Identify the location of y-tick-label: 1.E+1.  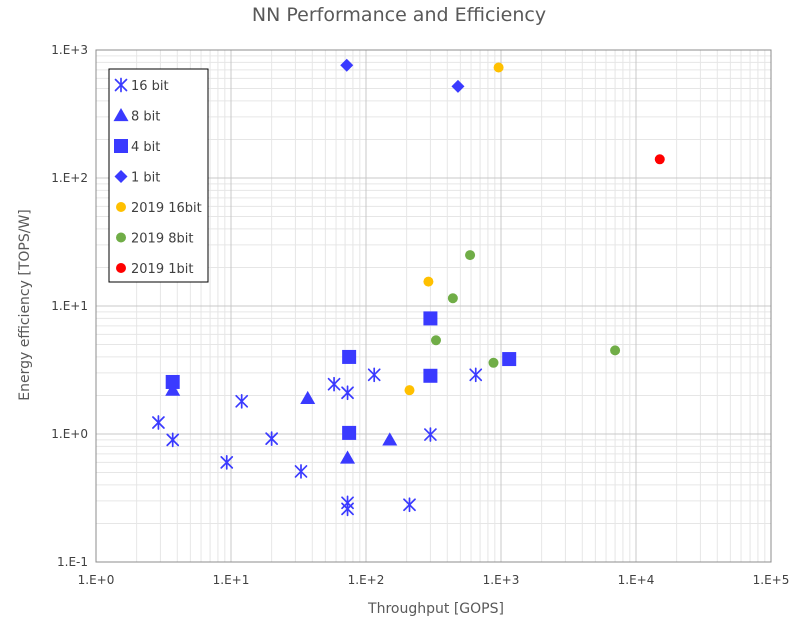
(69, 306).